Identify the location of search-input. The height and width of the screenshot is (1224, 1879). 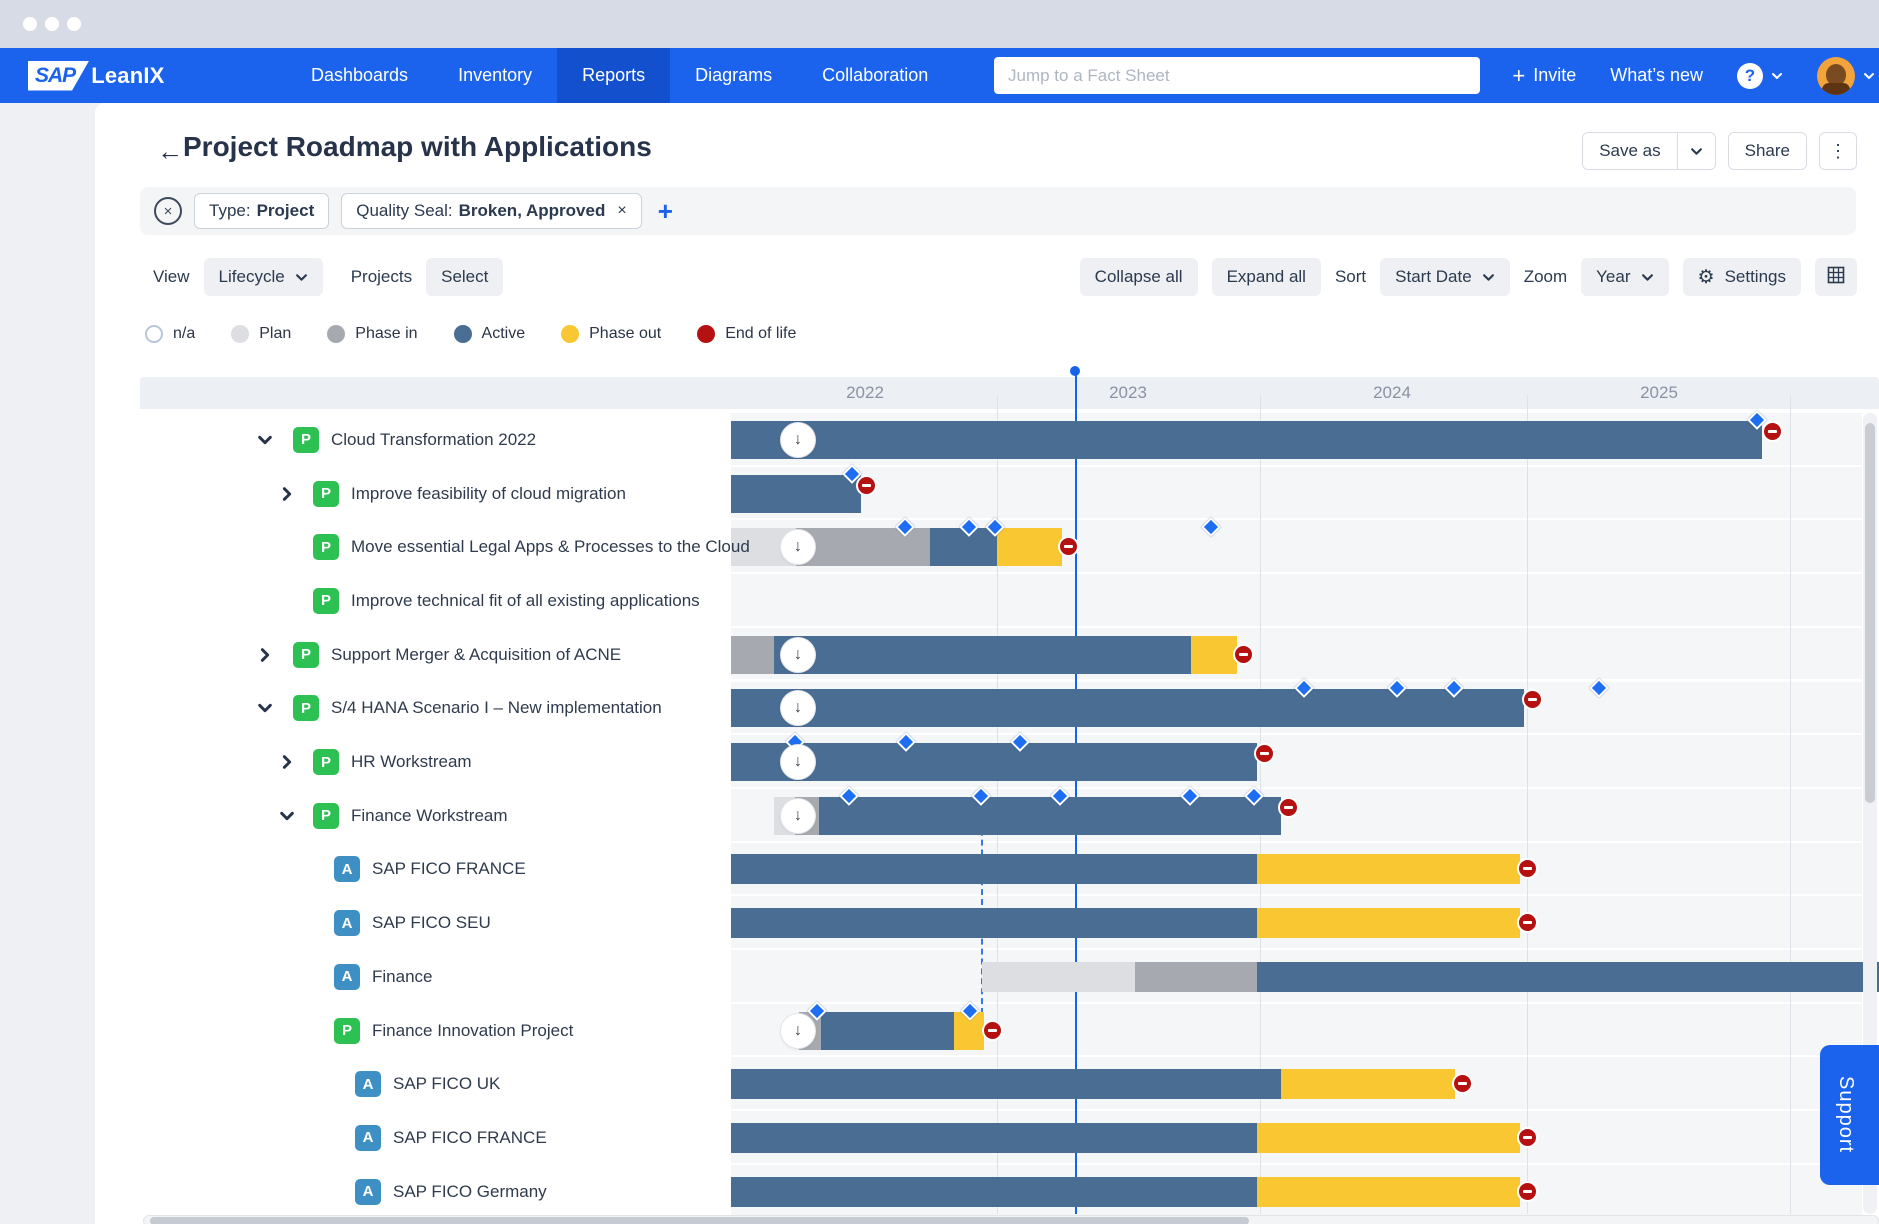
(1237, 75).